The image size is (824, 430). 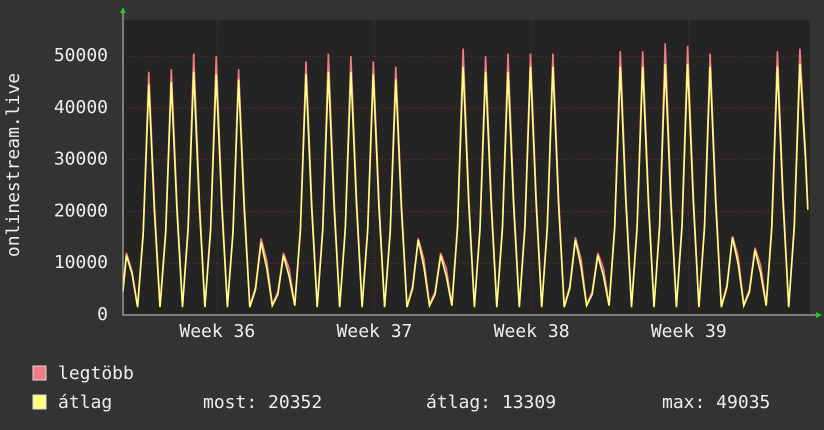 I want to click on y-tick-label: 50000, so click(x=81, y=55).